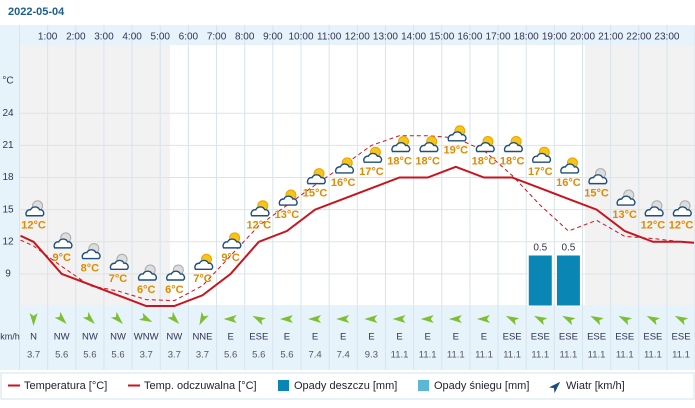 This screenshot has height=408, width=695. I want to click on hour-label: 10:00, so click(300, 37).